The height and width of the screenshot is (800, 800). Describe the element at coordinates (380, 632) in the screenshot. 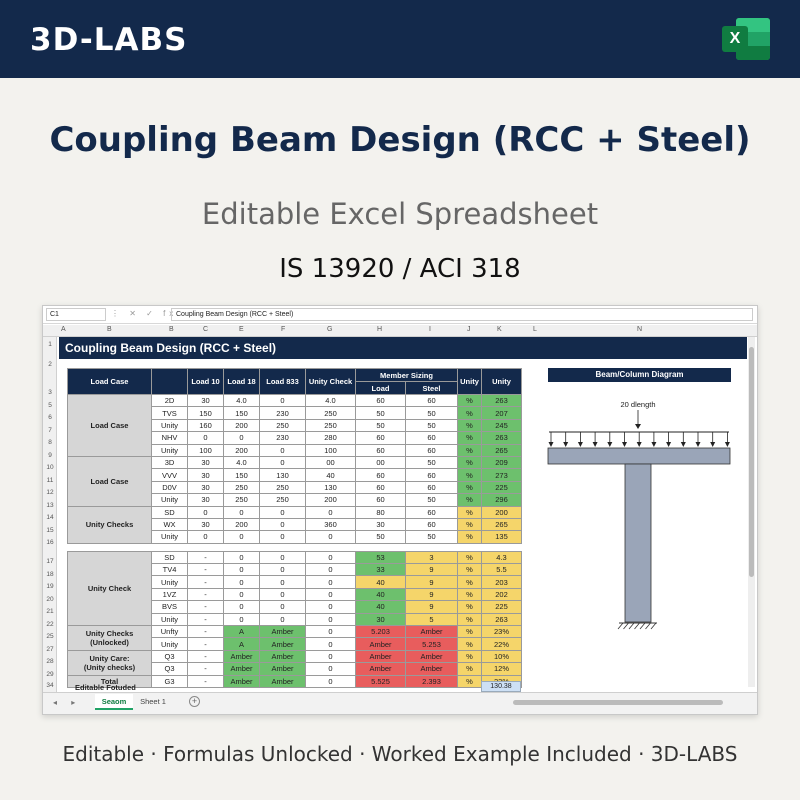

I see `table-cell: 5.203` at that location.